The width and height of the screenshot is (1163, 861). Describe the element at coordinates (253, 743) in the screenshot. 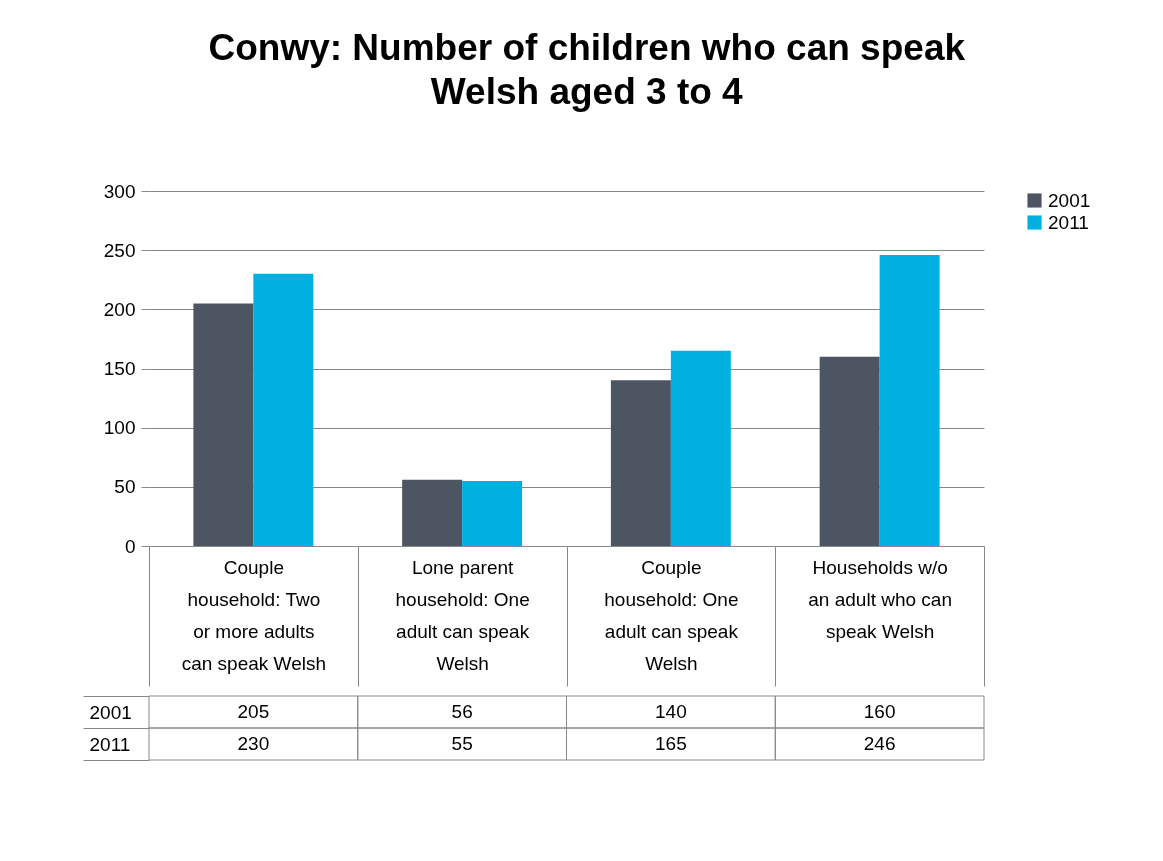

I see `data-label: 230` at that location.